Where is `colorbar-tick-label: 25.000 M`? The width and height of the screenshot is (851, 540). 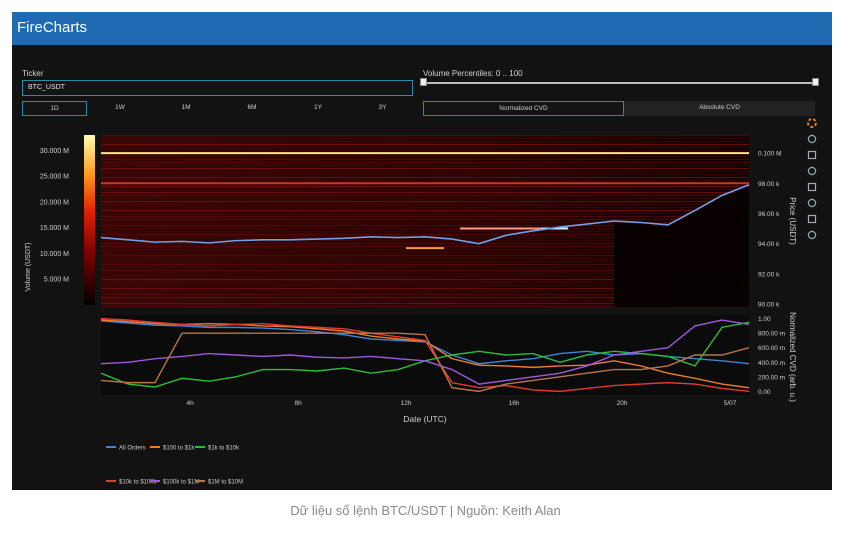 colorbar-tick-label: 25.000 M is located at coordinates (54, 177).